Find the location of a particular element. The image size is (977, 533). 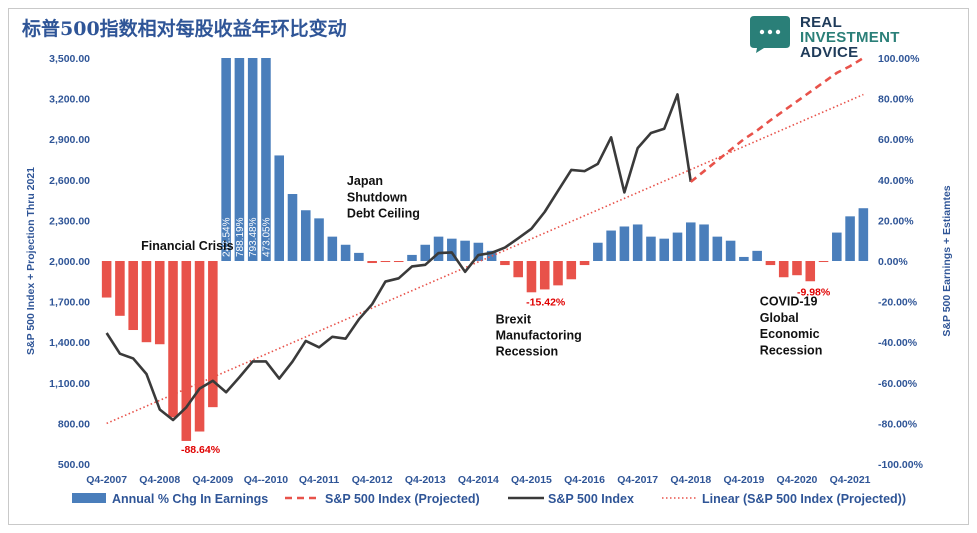

right-tick-label: -100.00% is located at coordinates (901, 465).